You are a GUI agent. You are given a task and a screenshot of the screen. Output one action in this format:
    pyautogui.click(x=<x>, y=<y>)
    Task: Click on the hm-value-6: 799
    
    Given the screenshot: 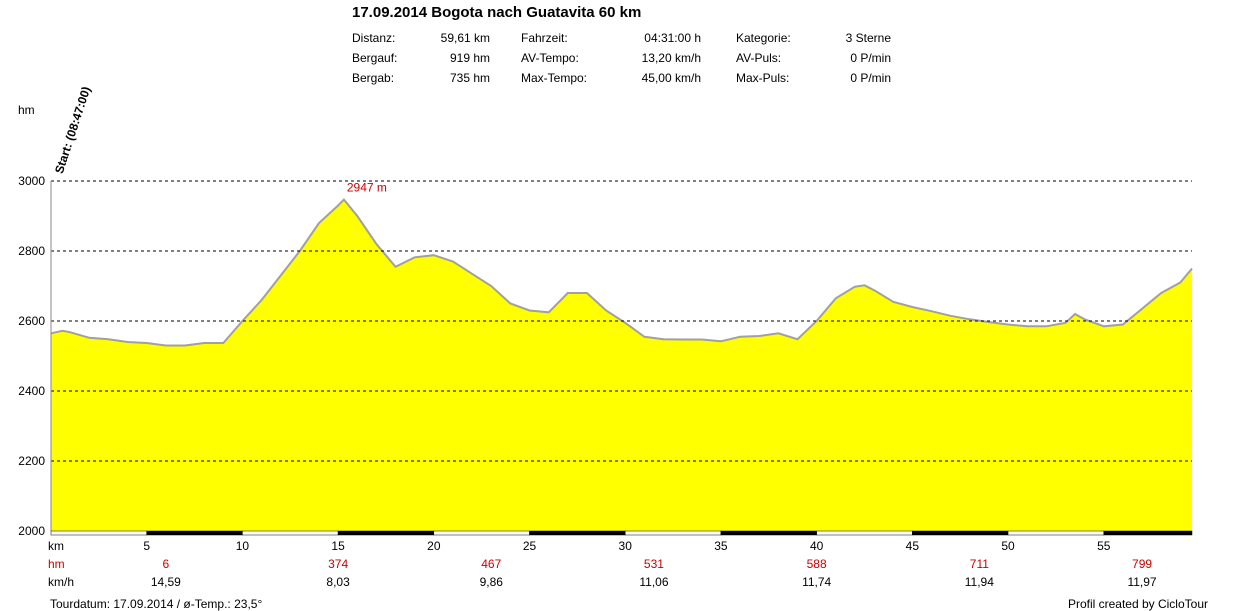 What is the action you would take?
    pyautogui.click(x=1142, y=564)
    